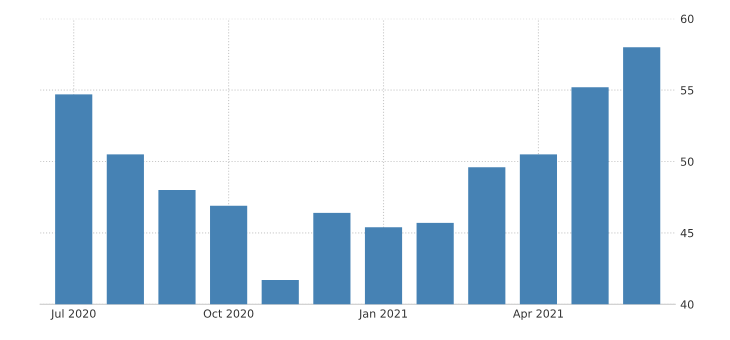  I want to click on x-tick-label: Oct 2020, so click(229, 313).